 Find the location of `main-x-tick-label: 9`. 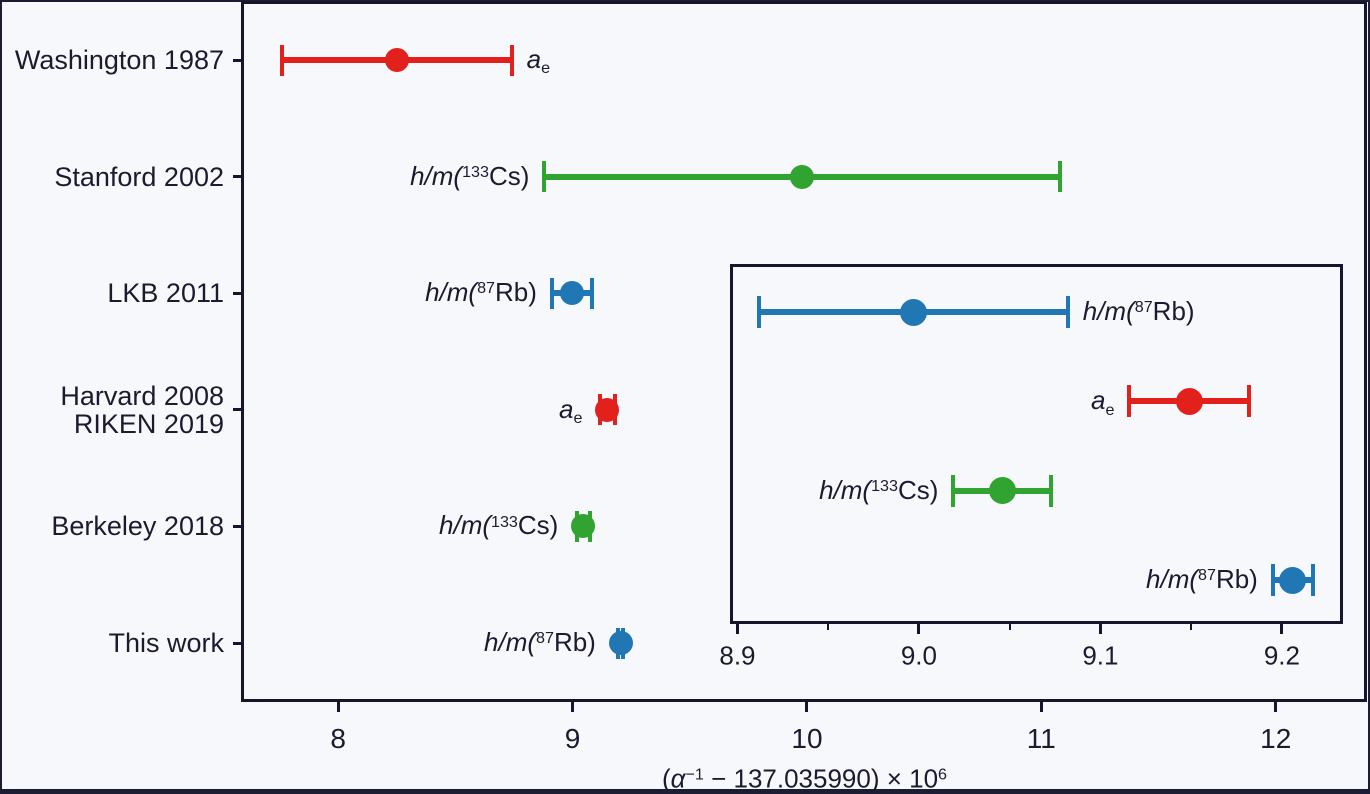

main-x-tick-label: 9 is located at coordinates (572, 738).